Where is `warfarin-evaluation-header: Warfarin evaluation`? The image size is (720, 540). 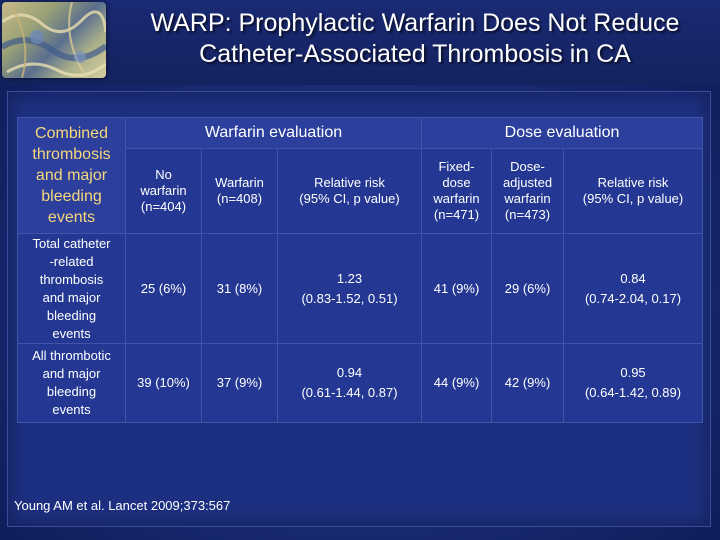 warfarin-evaluation-header: Warfarin evaluation is located at coordinates (273, 133).